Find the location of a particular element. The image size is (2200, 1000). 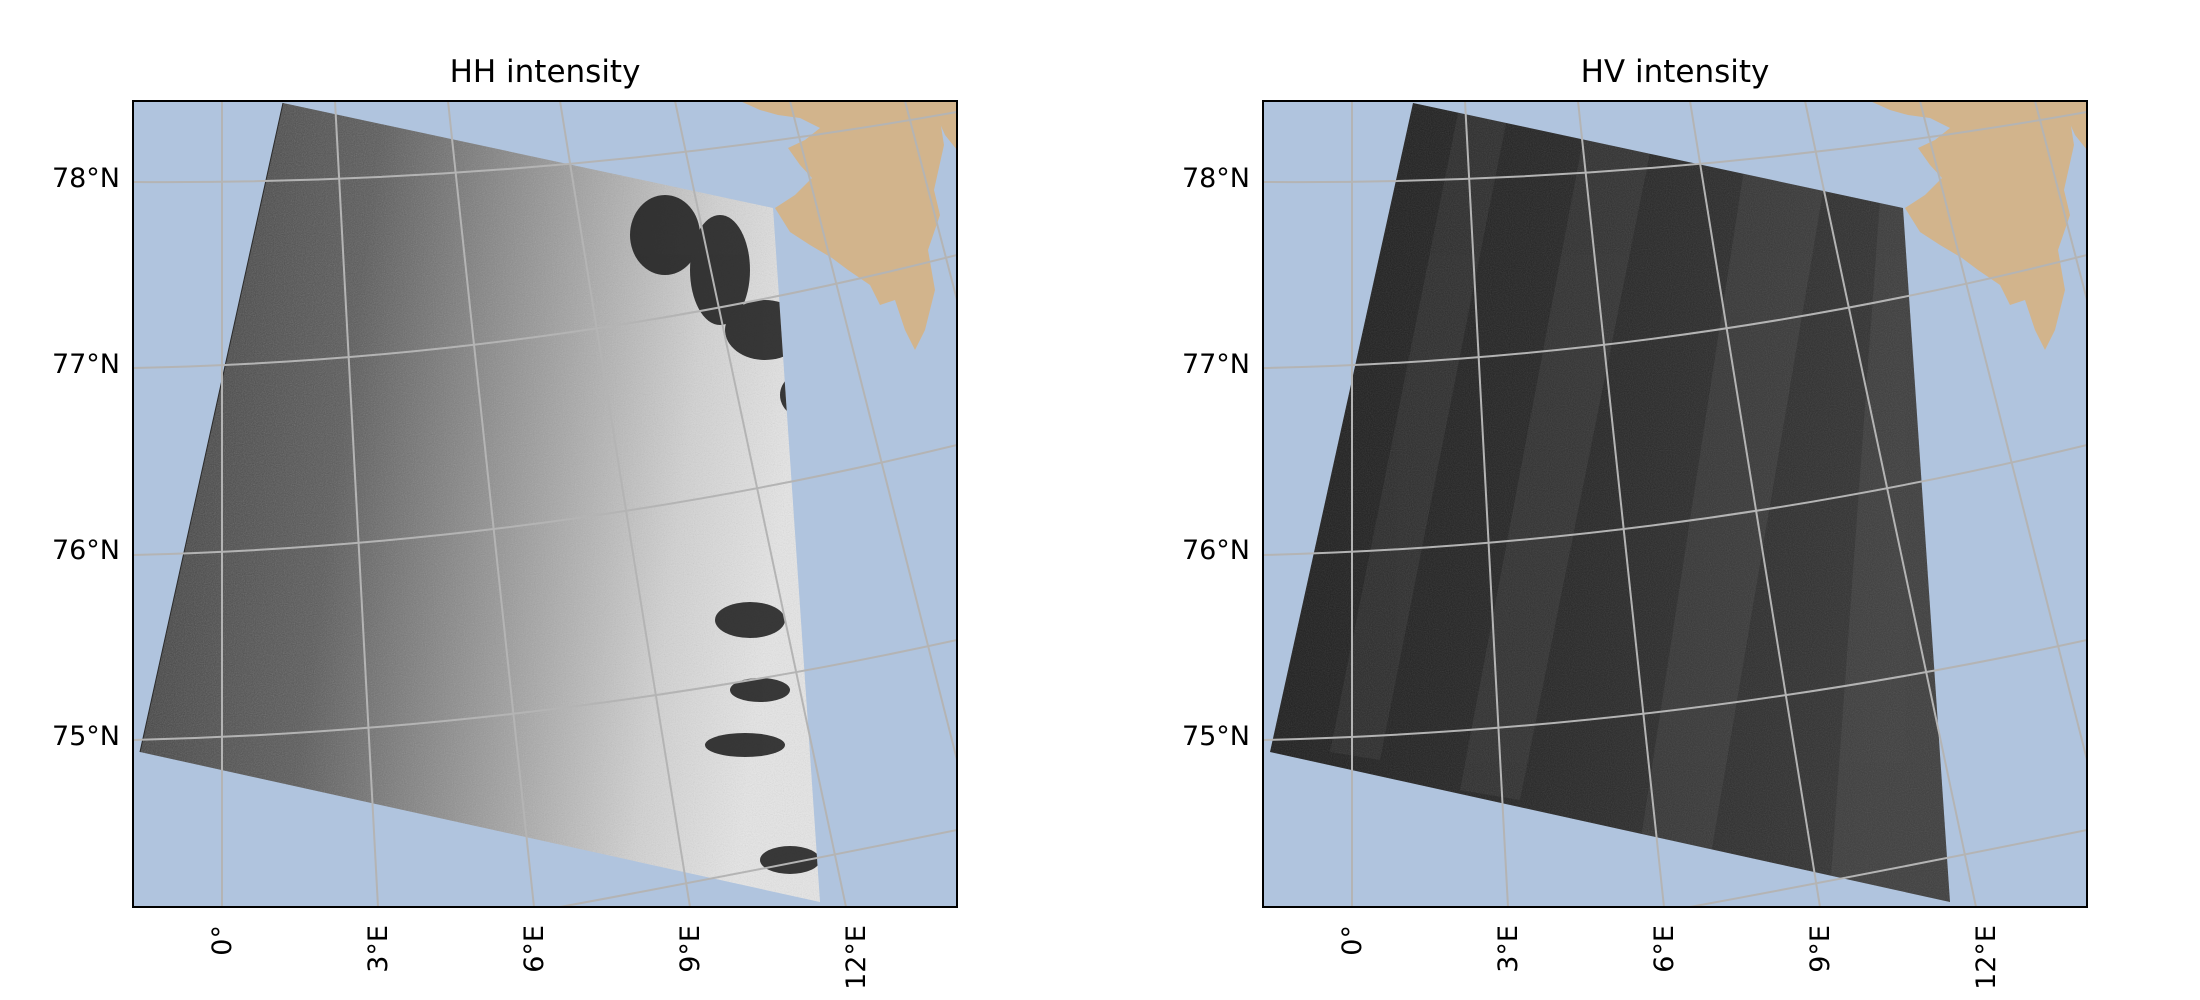

lon-labels-hv: 0° 3°E 6°E 9°E 12°E is located at coordinates (1669, 957).